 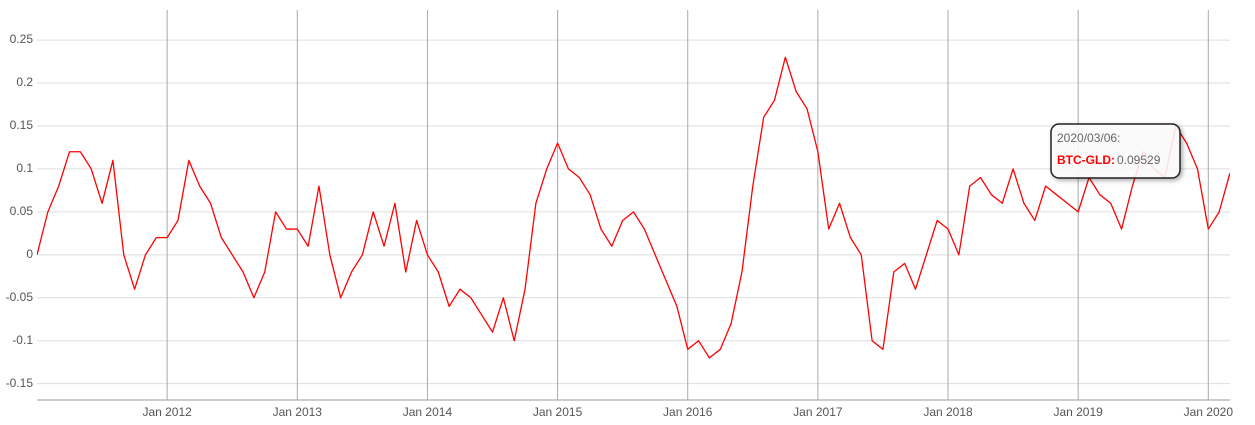 I want to click on y-tick-label: -0.15, so click(x=20, y=383).